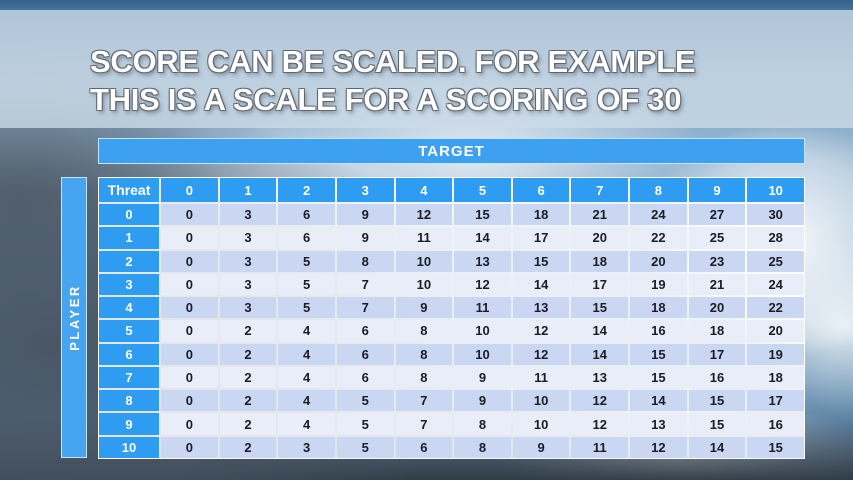 The height and width of the screenshot is (480, 853). Describe the element at coordinates (129, 401) in the screenshot. I see `row-header-8: 8` at that location.